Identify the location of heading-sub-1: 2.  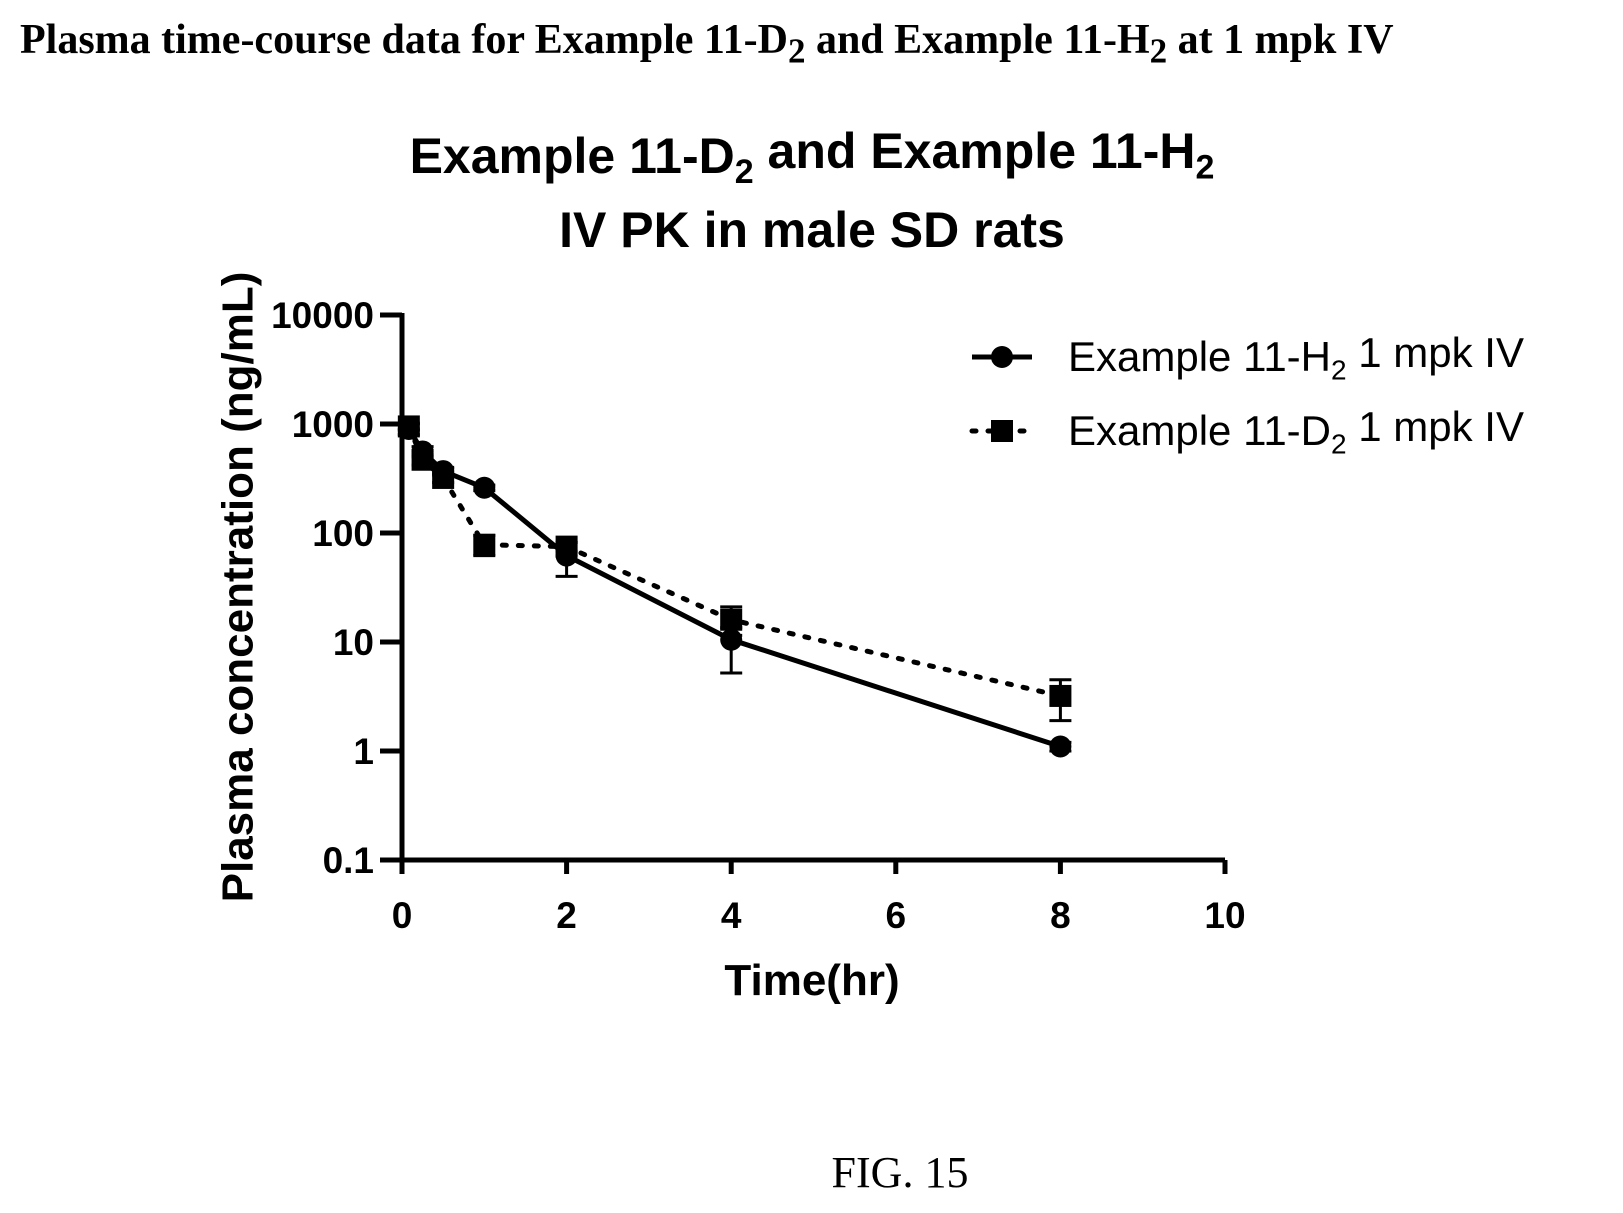
(796, 51).